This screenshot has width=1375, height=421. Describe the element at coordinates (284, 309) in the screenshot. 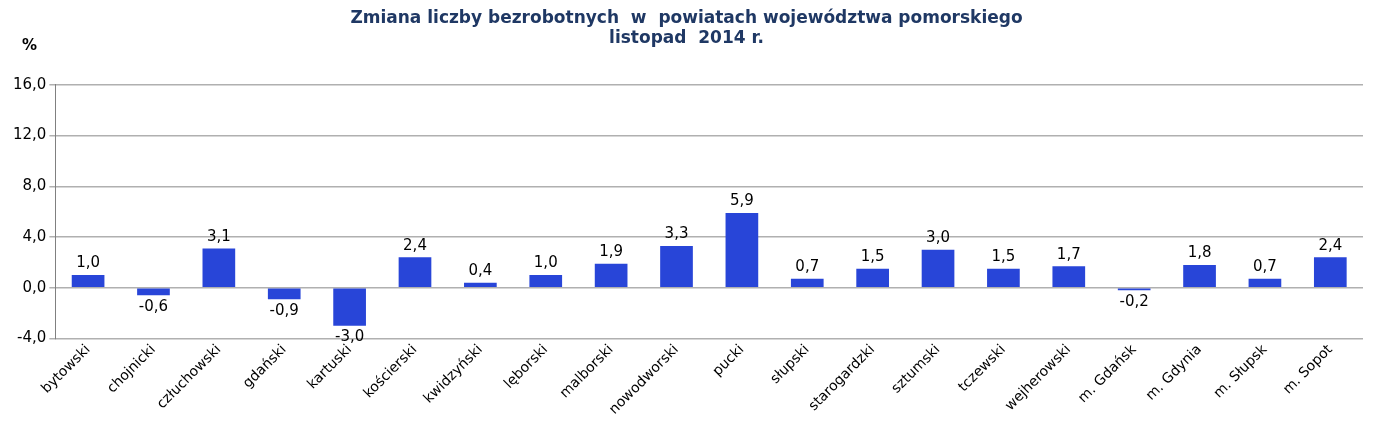

I see `data-label: -0,9` at that location.